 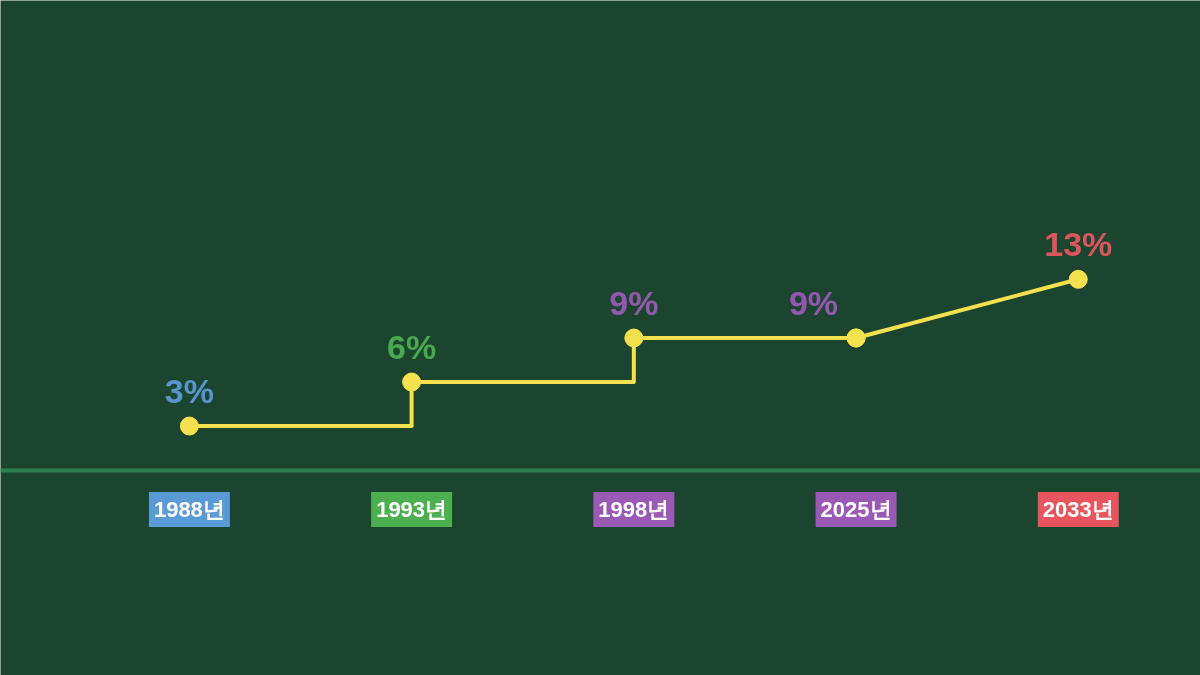 I want to click on x-tick-label: 1988년, so click(x=189, y=510).